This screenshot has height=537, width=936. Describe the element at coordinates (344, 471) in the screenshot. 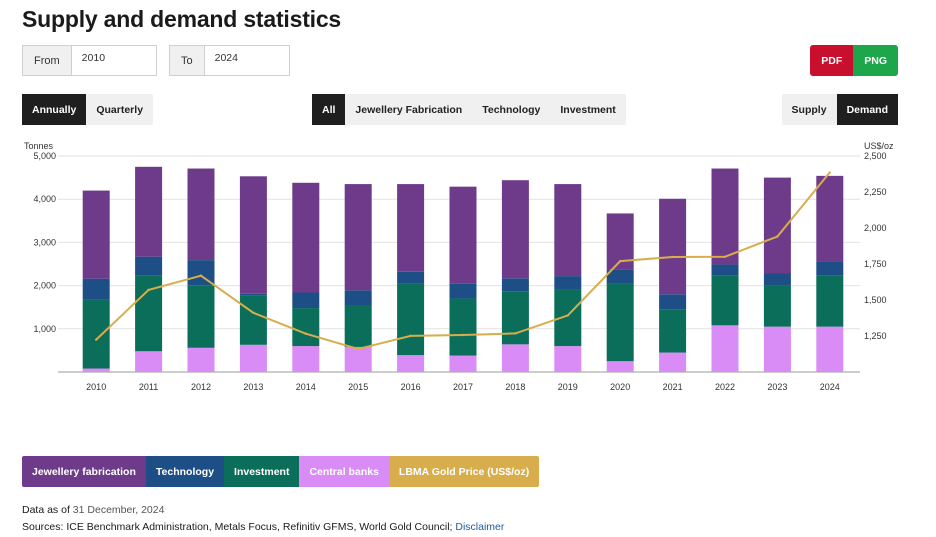

I see `legend-central-banks: Central banks` at that location.